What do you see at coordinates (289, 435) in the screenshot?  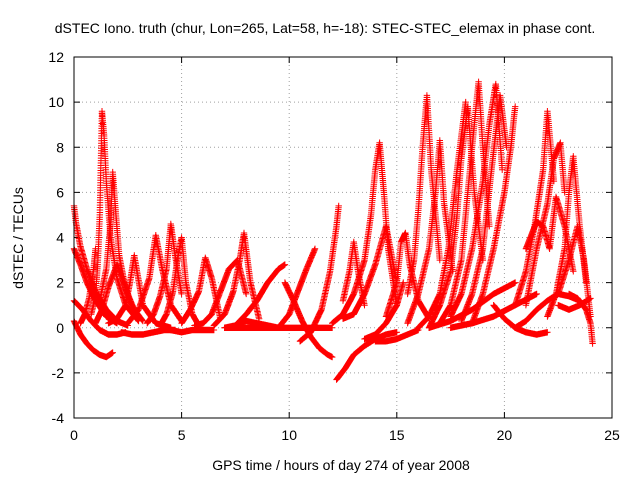 I see `x-tick-label: 10` at bounding box center [289, 435].